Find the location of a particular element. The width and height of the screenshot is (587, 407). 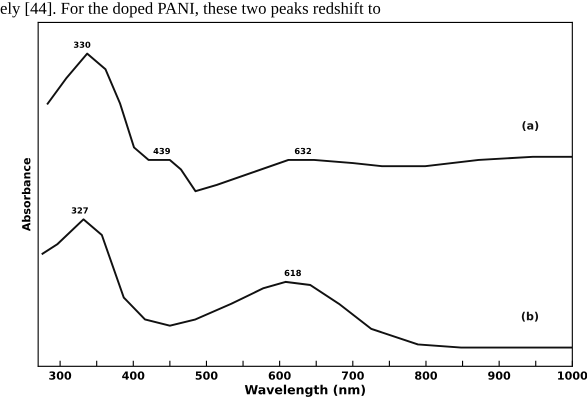

x-tick-label: 900 is located at coordinates (499, 375).